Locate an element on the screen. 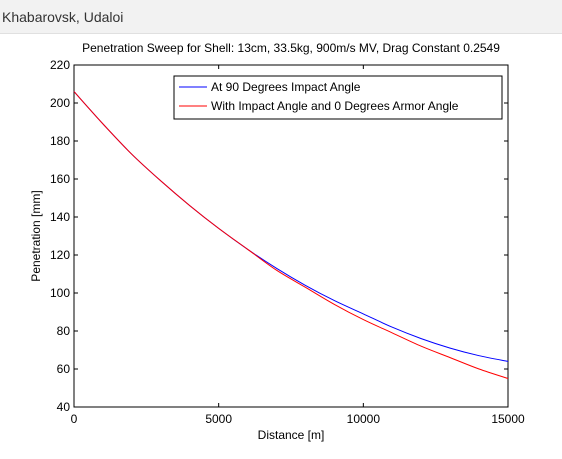 Image resolution: width=562 pixels, height=459 pixels. y-tick-label: 180 is located at coordinates (60, 141).